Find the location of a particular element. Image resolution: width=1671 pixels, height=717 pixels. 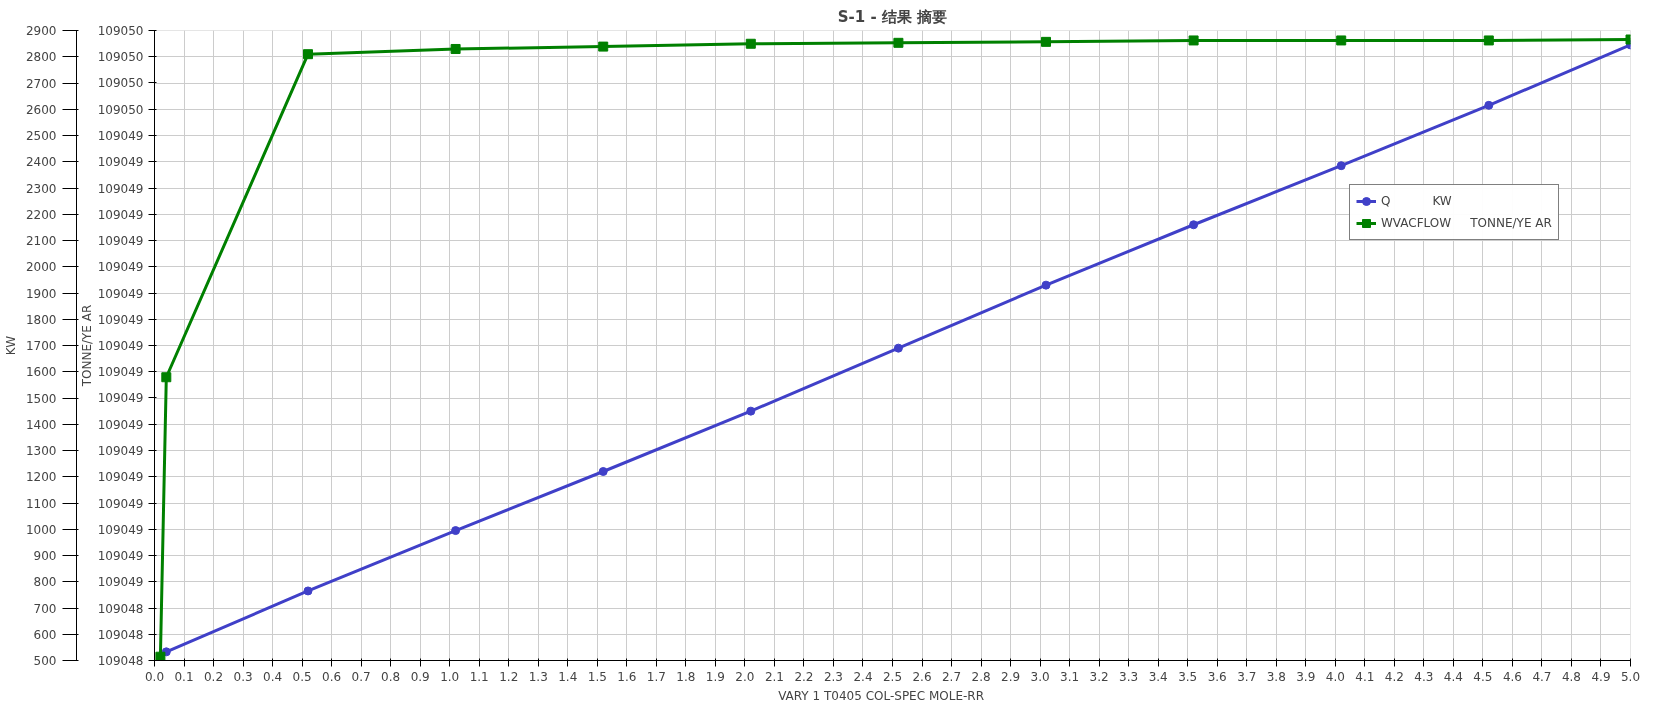

x-tick-label: 4.7 is located at coordinates (1542, 676).